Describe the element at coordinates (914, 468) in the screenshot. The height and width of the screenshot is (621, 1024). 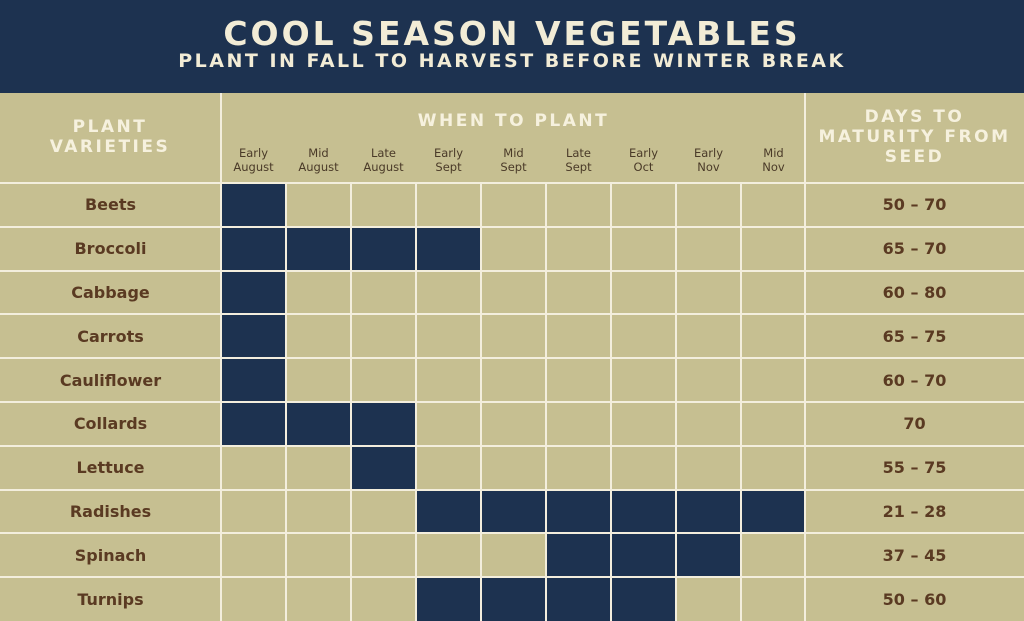
I see `days-to-maturity-value: 55 – 75` at that location.